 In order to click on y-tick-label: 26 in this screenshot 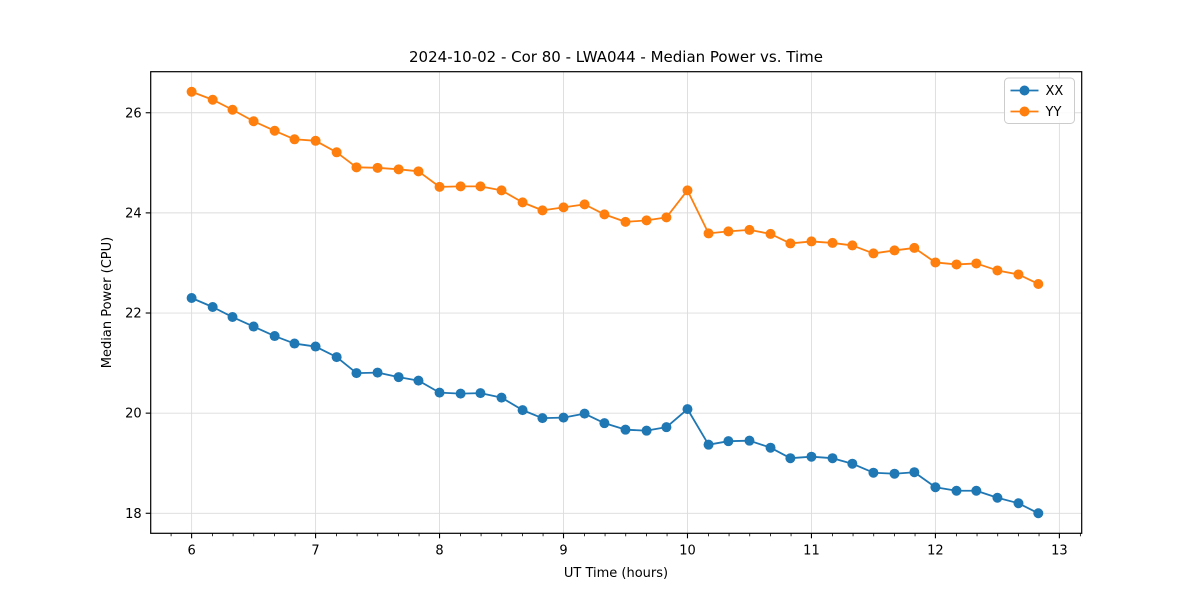, I will do `click(133, 113)`.